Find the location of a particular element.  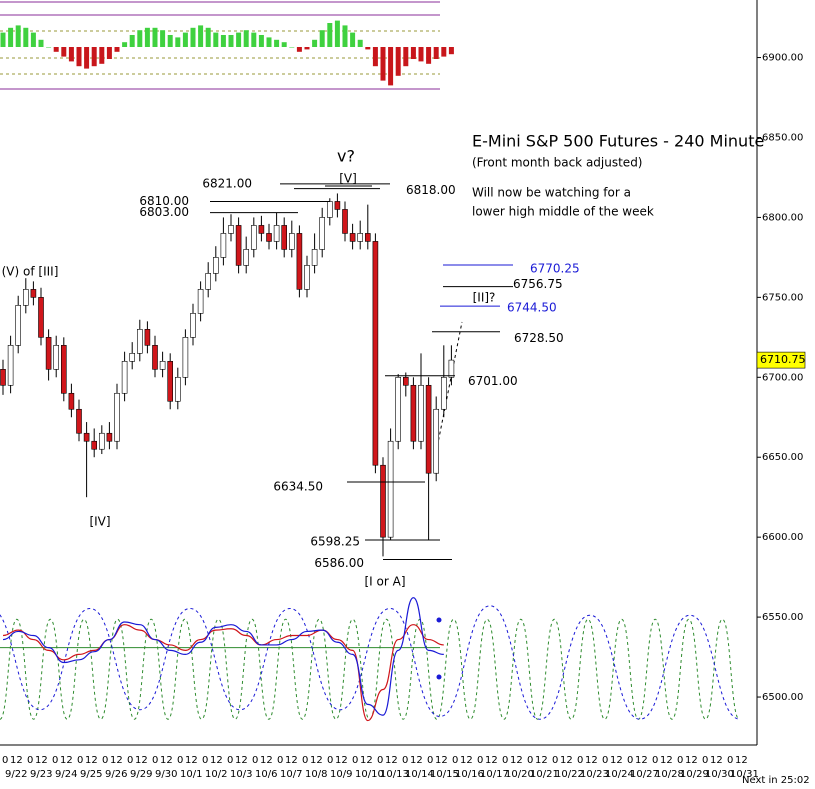

note: lower high middle of the week is located at coordinates (563, 212).